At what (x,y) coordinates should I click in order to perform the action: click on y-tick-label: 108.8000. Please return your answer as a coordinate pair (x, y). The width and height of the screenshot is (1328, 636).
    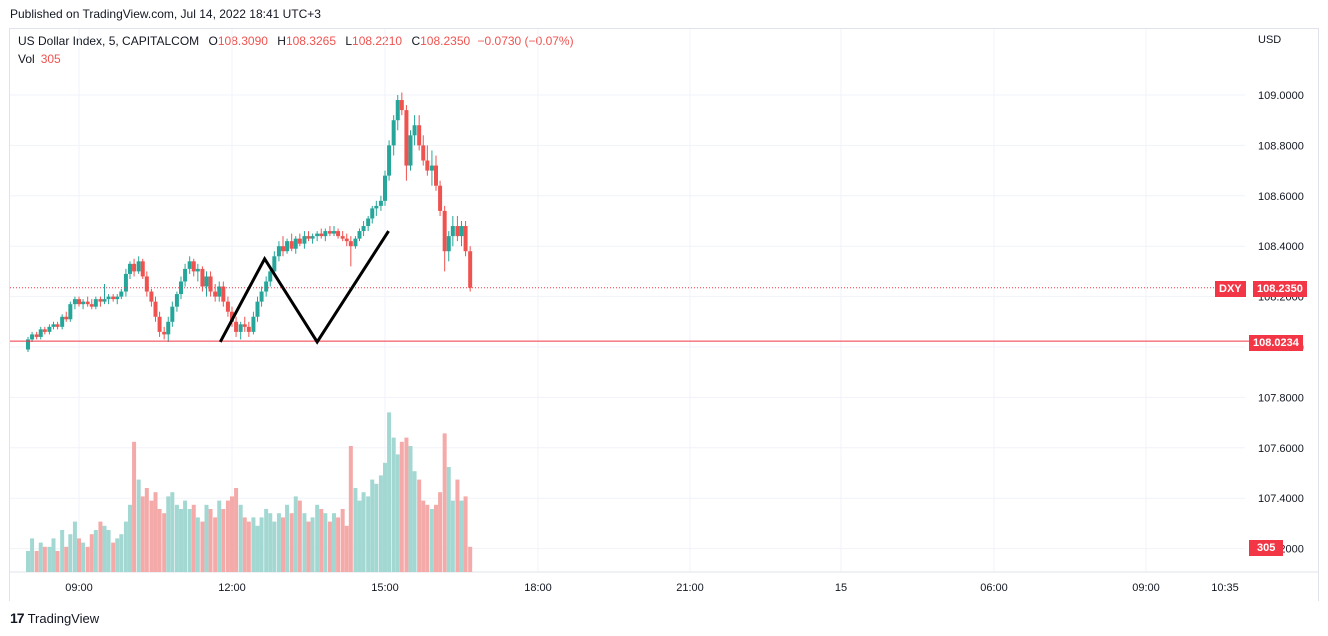
    Looking at the image, I should click on (1281, 146).